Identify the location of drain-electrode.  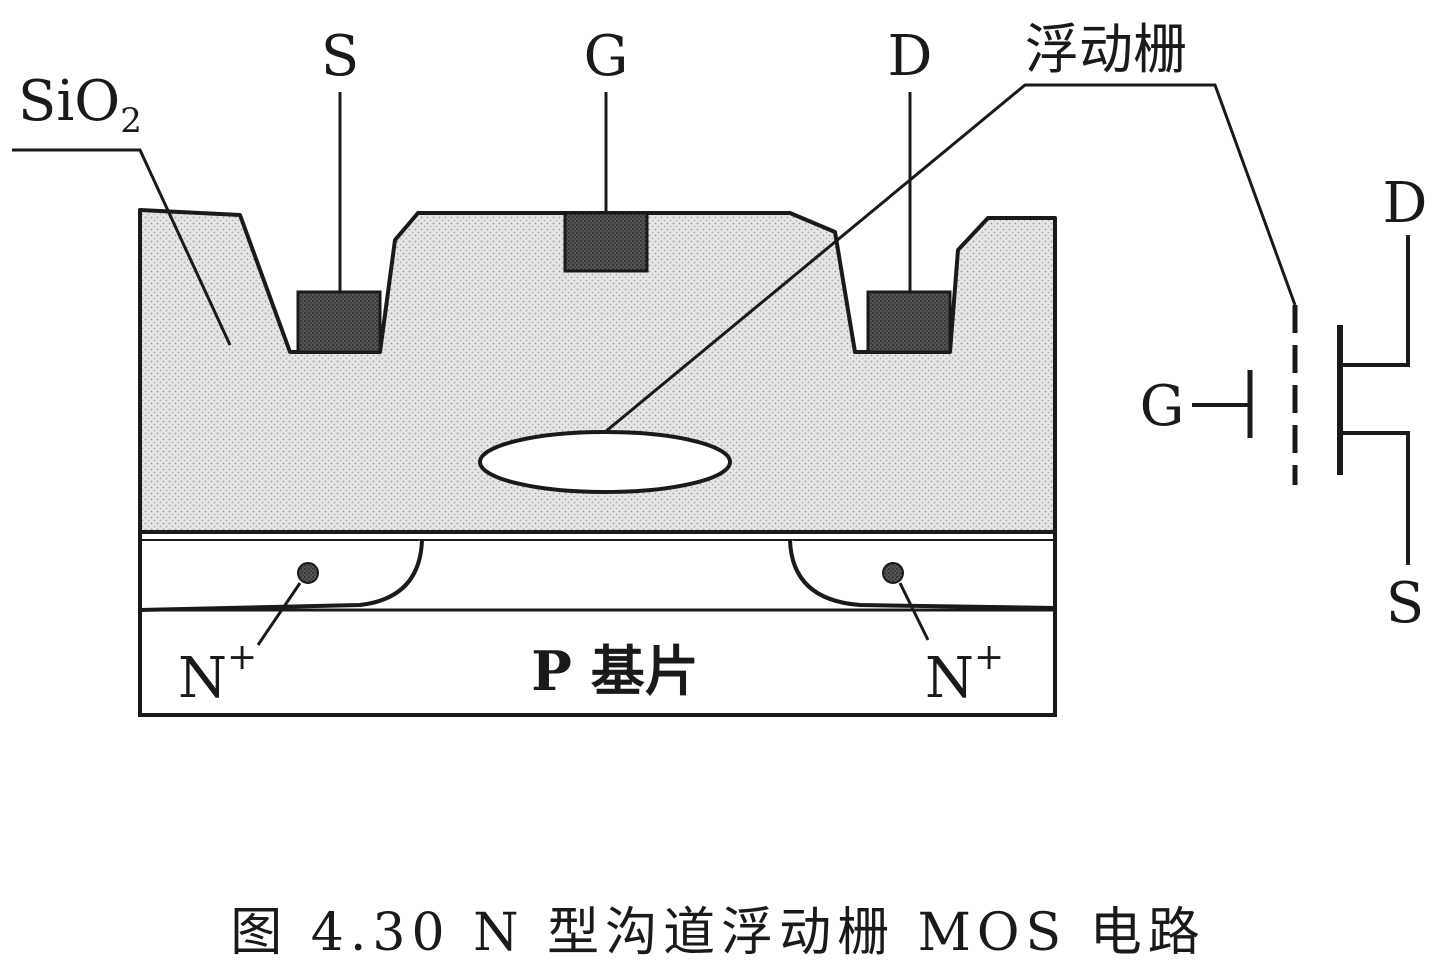
(909, 322).